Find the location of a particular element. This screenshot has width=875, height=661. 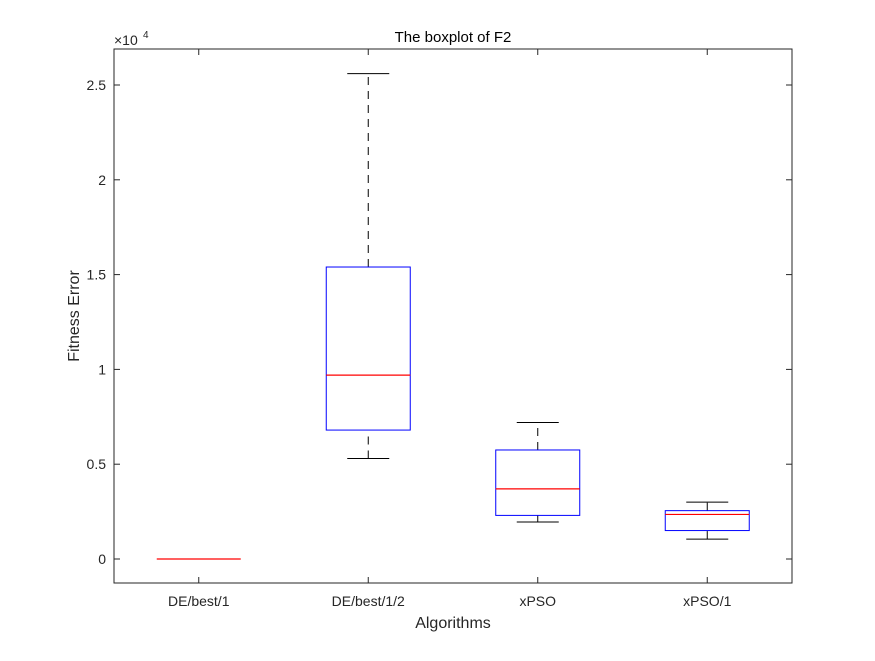

x-tick-label: DE/best/1 is located at coordinates (199, 601).